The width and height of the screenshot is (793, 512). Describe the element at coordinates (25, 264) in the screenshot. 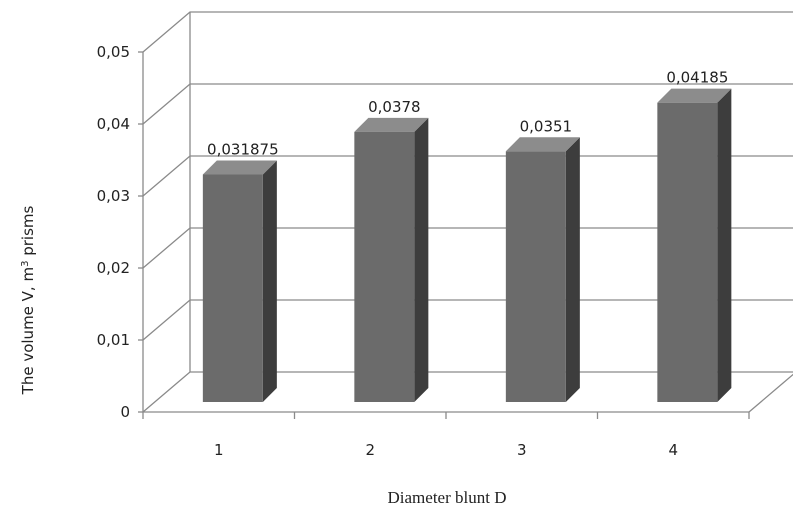

I see `y-axis-title-superscript: 3` at that location.